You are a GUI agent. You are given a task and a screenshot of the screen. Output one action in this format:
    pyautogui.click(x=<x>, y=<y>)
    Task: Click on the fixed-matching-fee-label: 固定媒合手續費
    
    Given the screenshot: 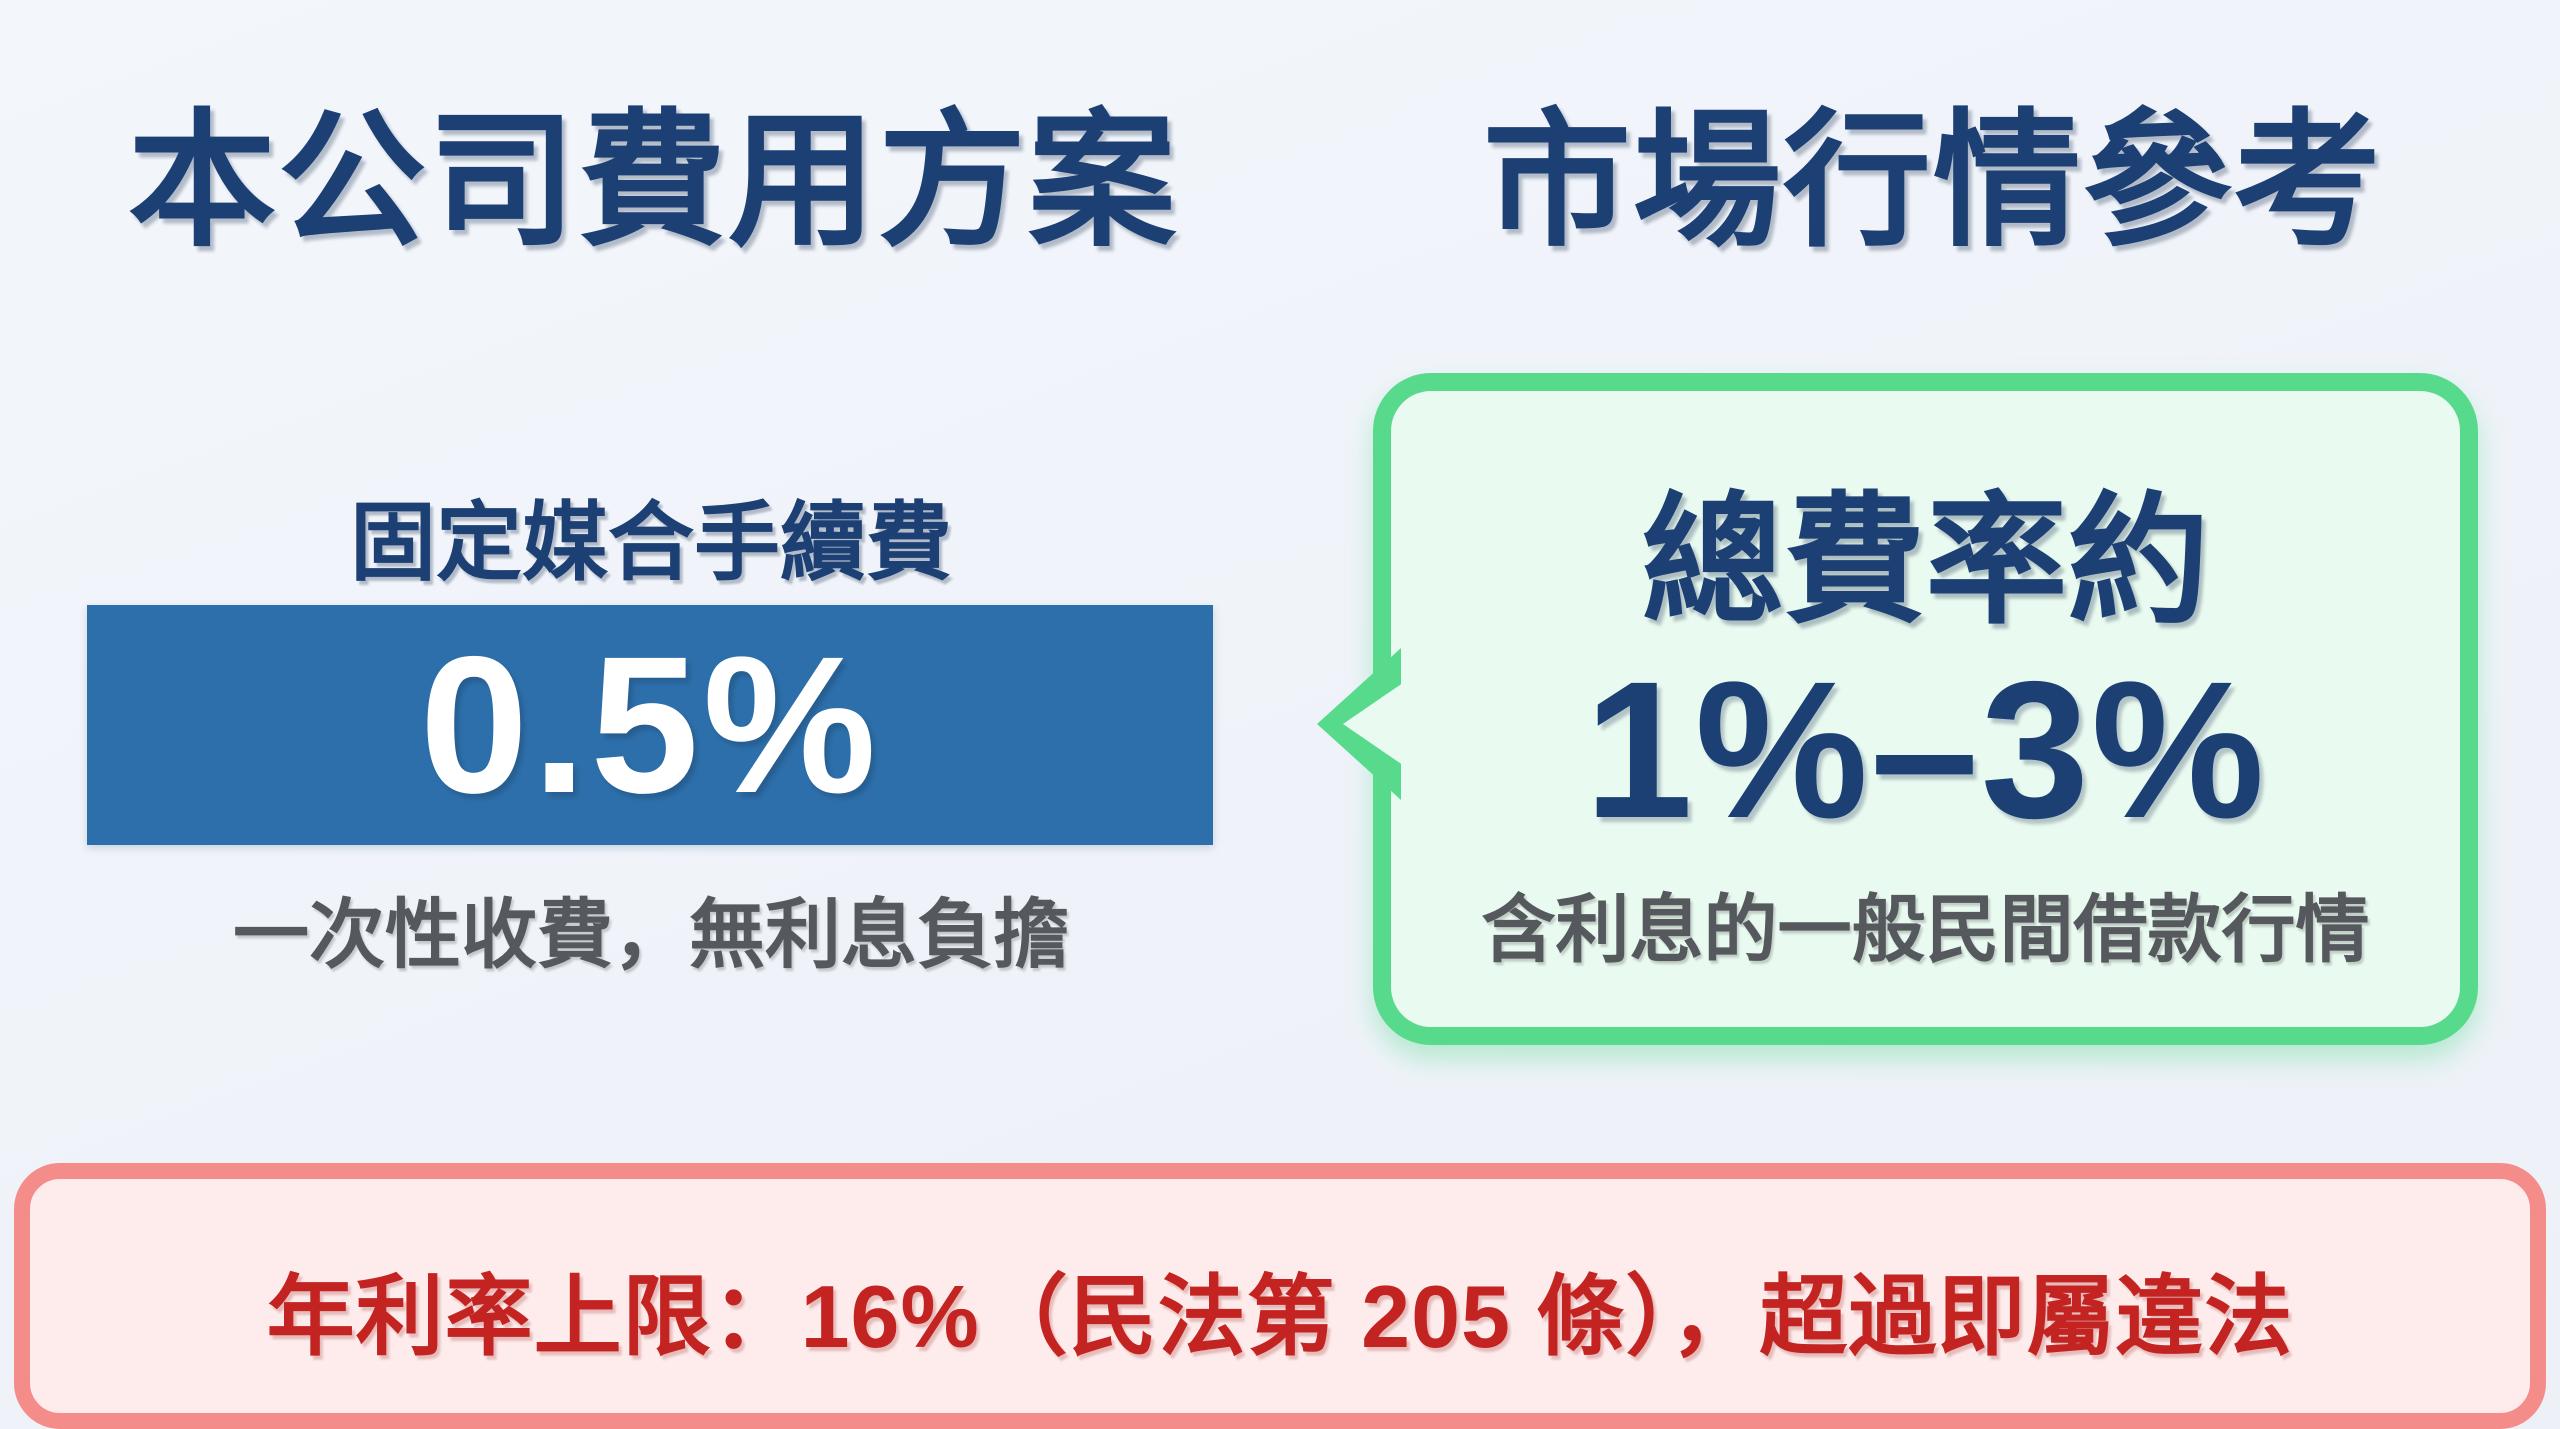 What is the action you would take?
    pyautogui.click(x=651, y=543)
    